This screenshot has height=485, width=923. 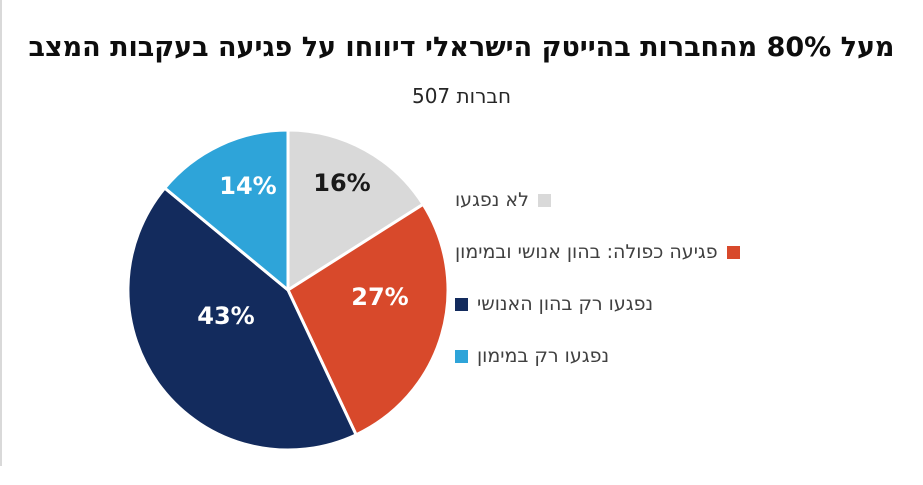 What do you see at coordinates (341, 183) in the screenshot?
I see `pie-label-16: 16%` at bounding box center [341, 183].